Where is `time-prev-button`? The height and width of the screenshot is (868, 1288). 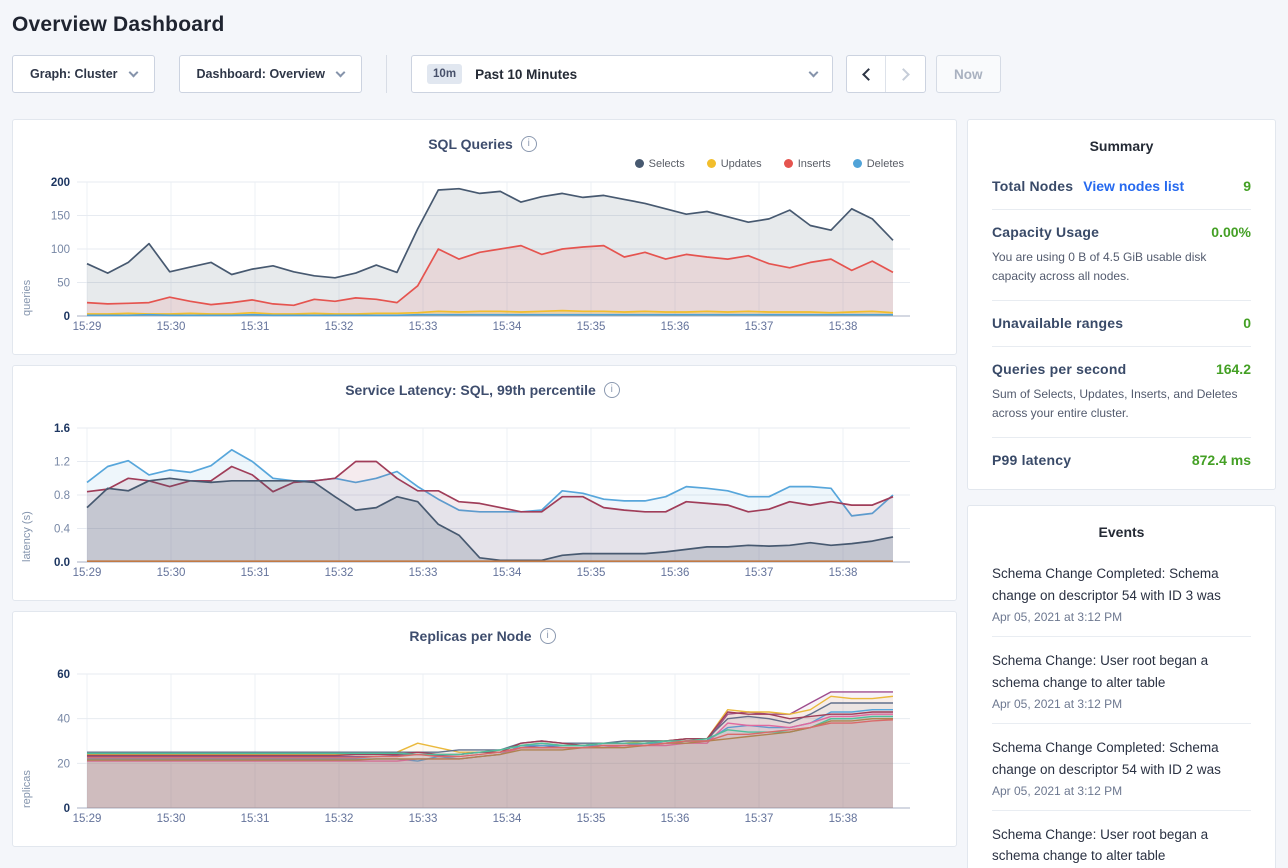 time-prev-button is located at coordinates (867, 74).